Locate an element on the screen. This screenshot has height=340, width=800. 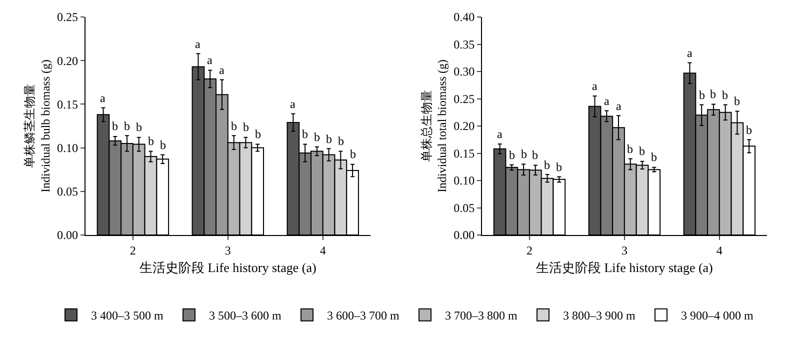
y-tick-label: 0.35 is located at coordinates (464, 44).